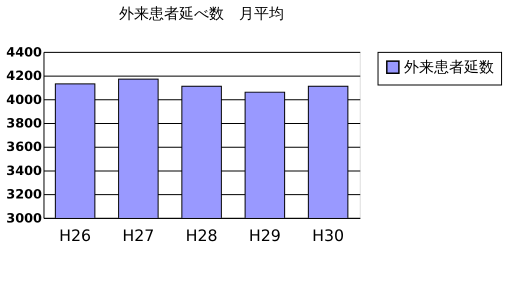  Describe the element at coordinates (24, 171) in the screenshot. I see `y-tick-label: 3400` at that location.